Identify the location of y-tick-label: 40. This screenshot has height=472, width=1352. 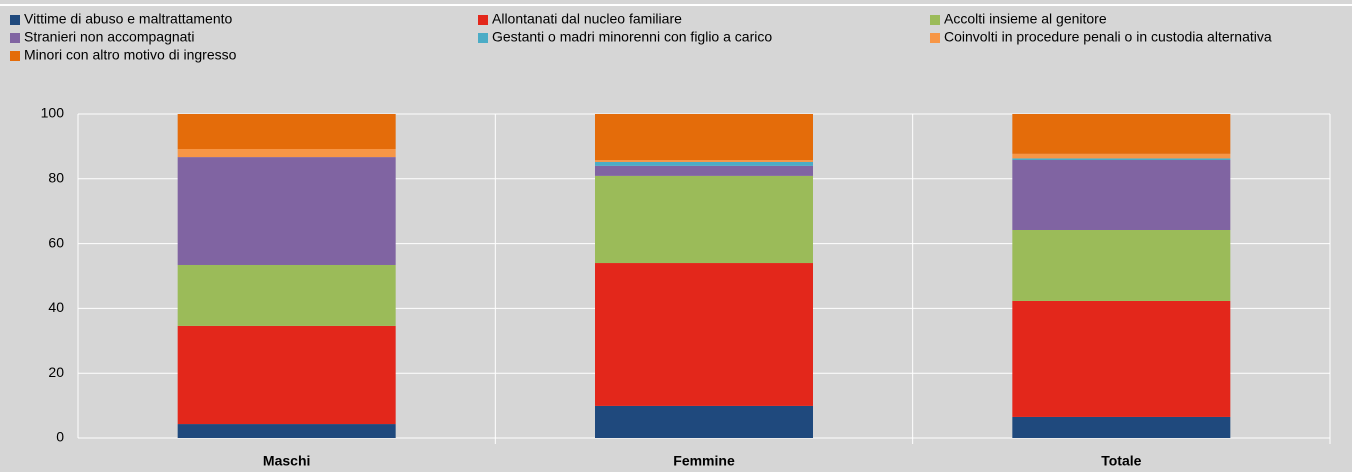
(56, 307).